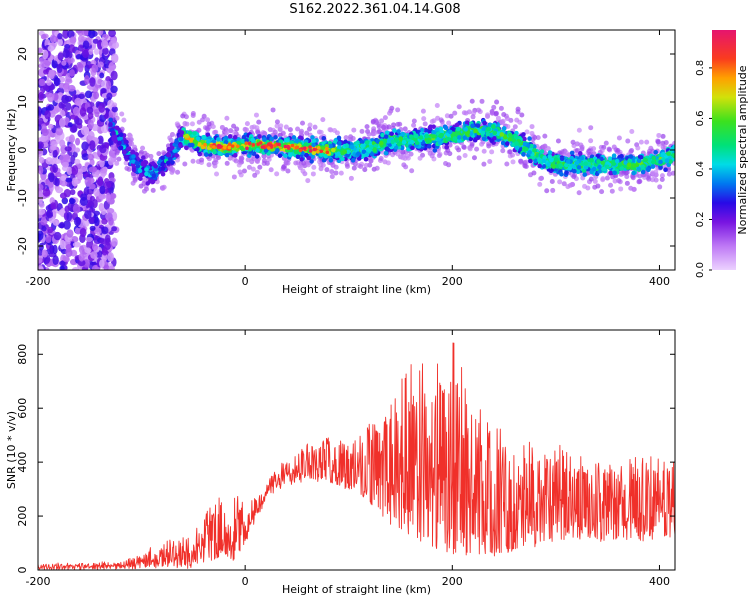 This screenshot has height=600, width=750. I want to click on y-tick-label: -10, so click(22, 198).